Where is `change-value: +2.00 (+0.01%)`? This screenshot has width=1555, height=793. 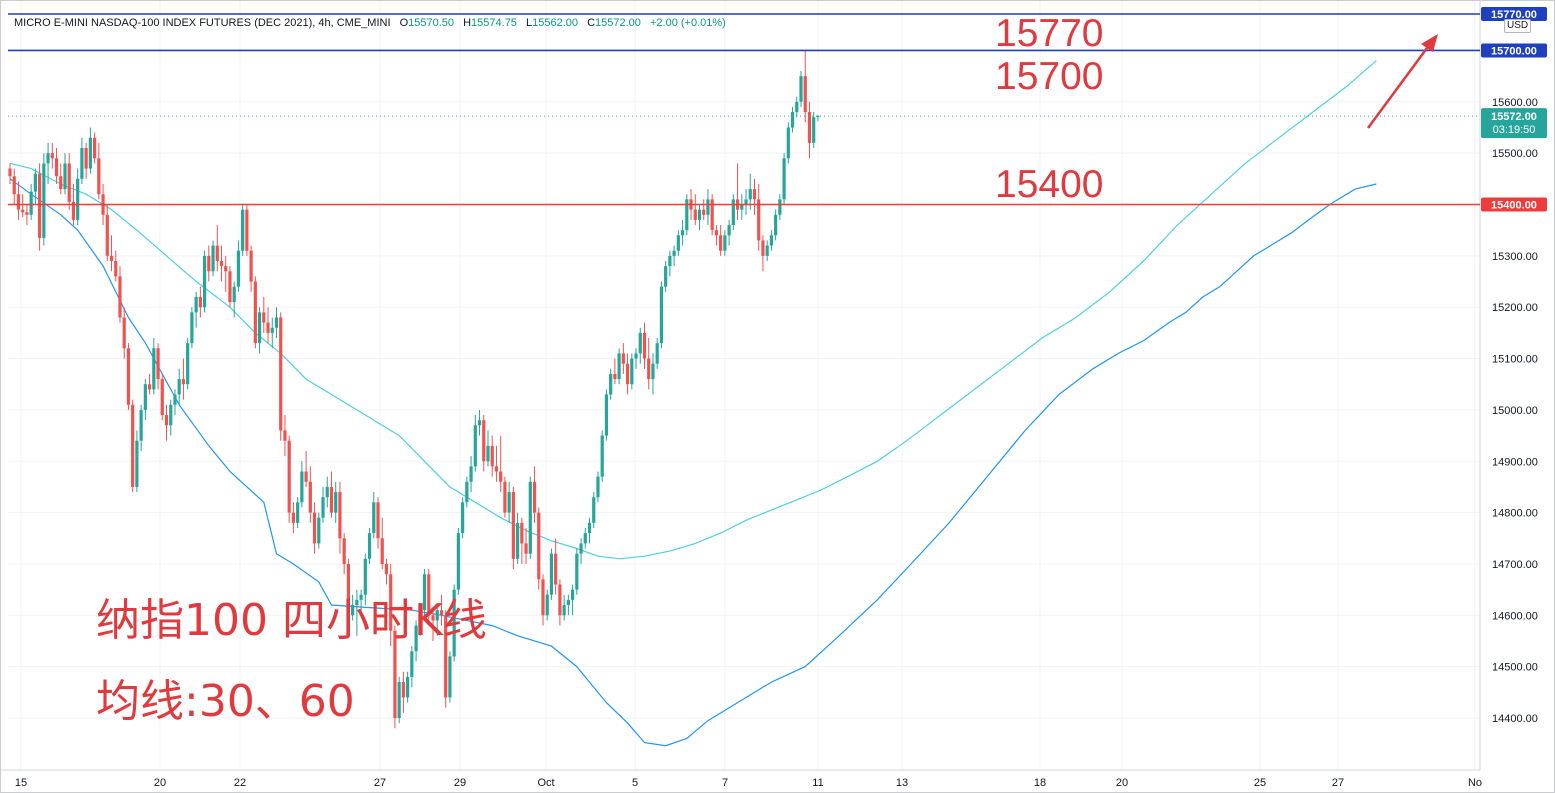
change-value: +2.00 (+0.01%) is located at coordinates (687, 23).